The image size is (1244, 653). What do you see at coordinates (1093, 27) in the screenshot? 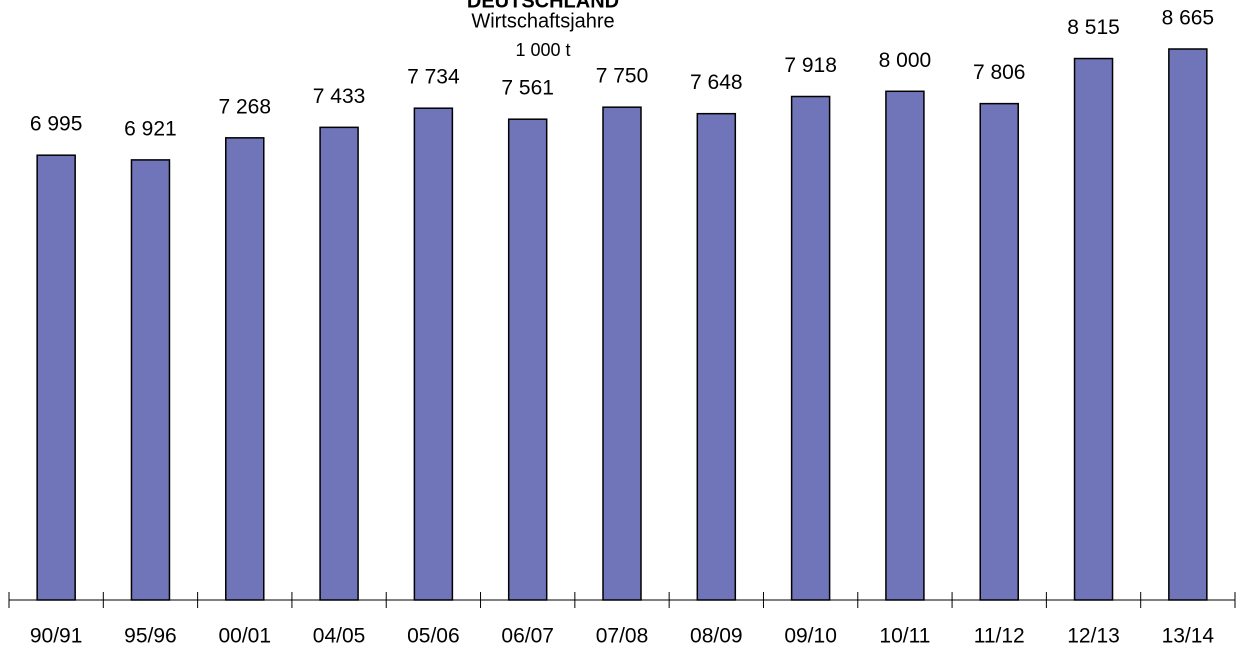
I see `data-label: 8 515` at bounding box center [1093, 27].